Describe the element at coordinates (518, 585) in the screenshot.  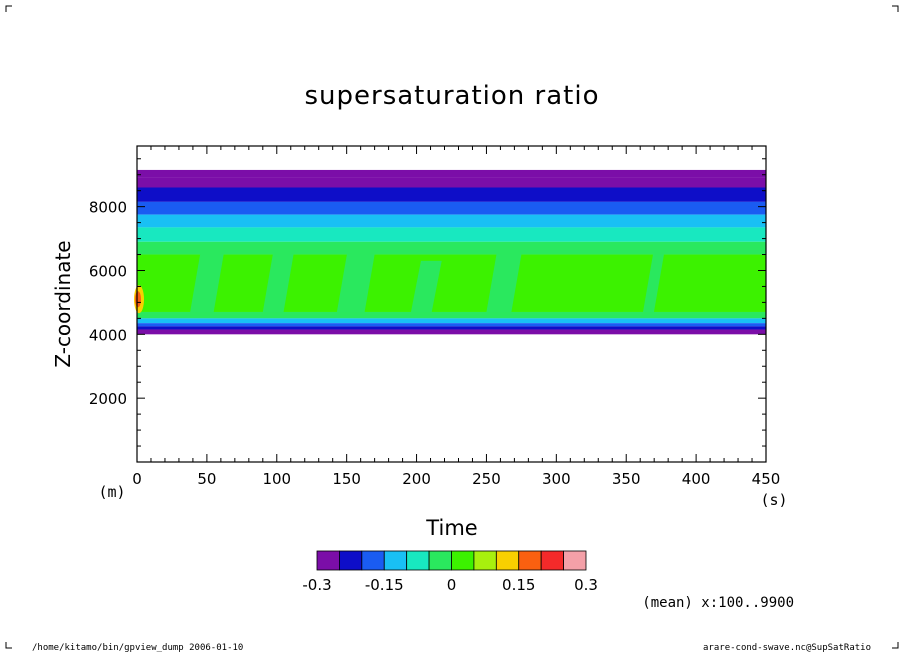
I see `colorbar-tick-label: 0.15` at that location.